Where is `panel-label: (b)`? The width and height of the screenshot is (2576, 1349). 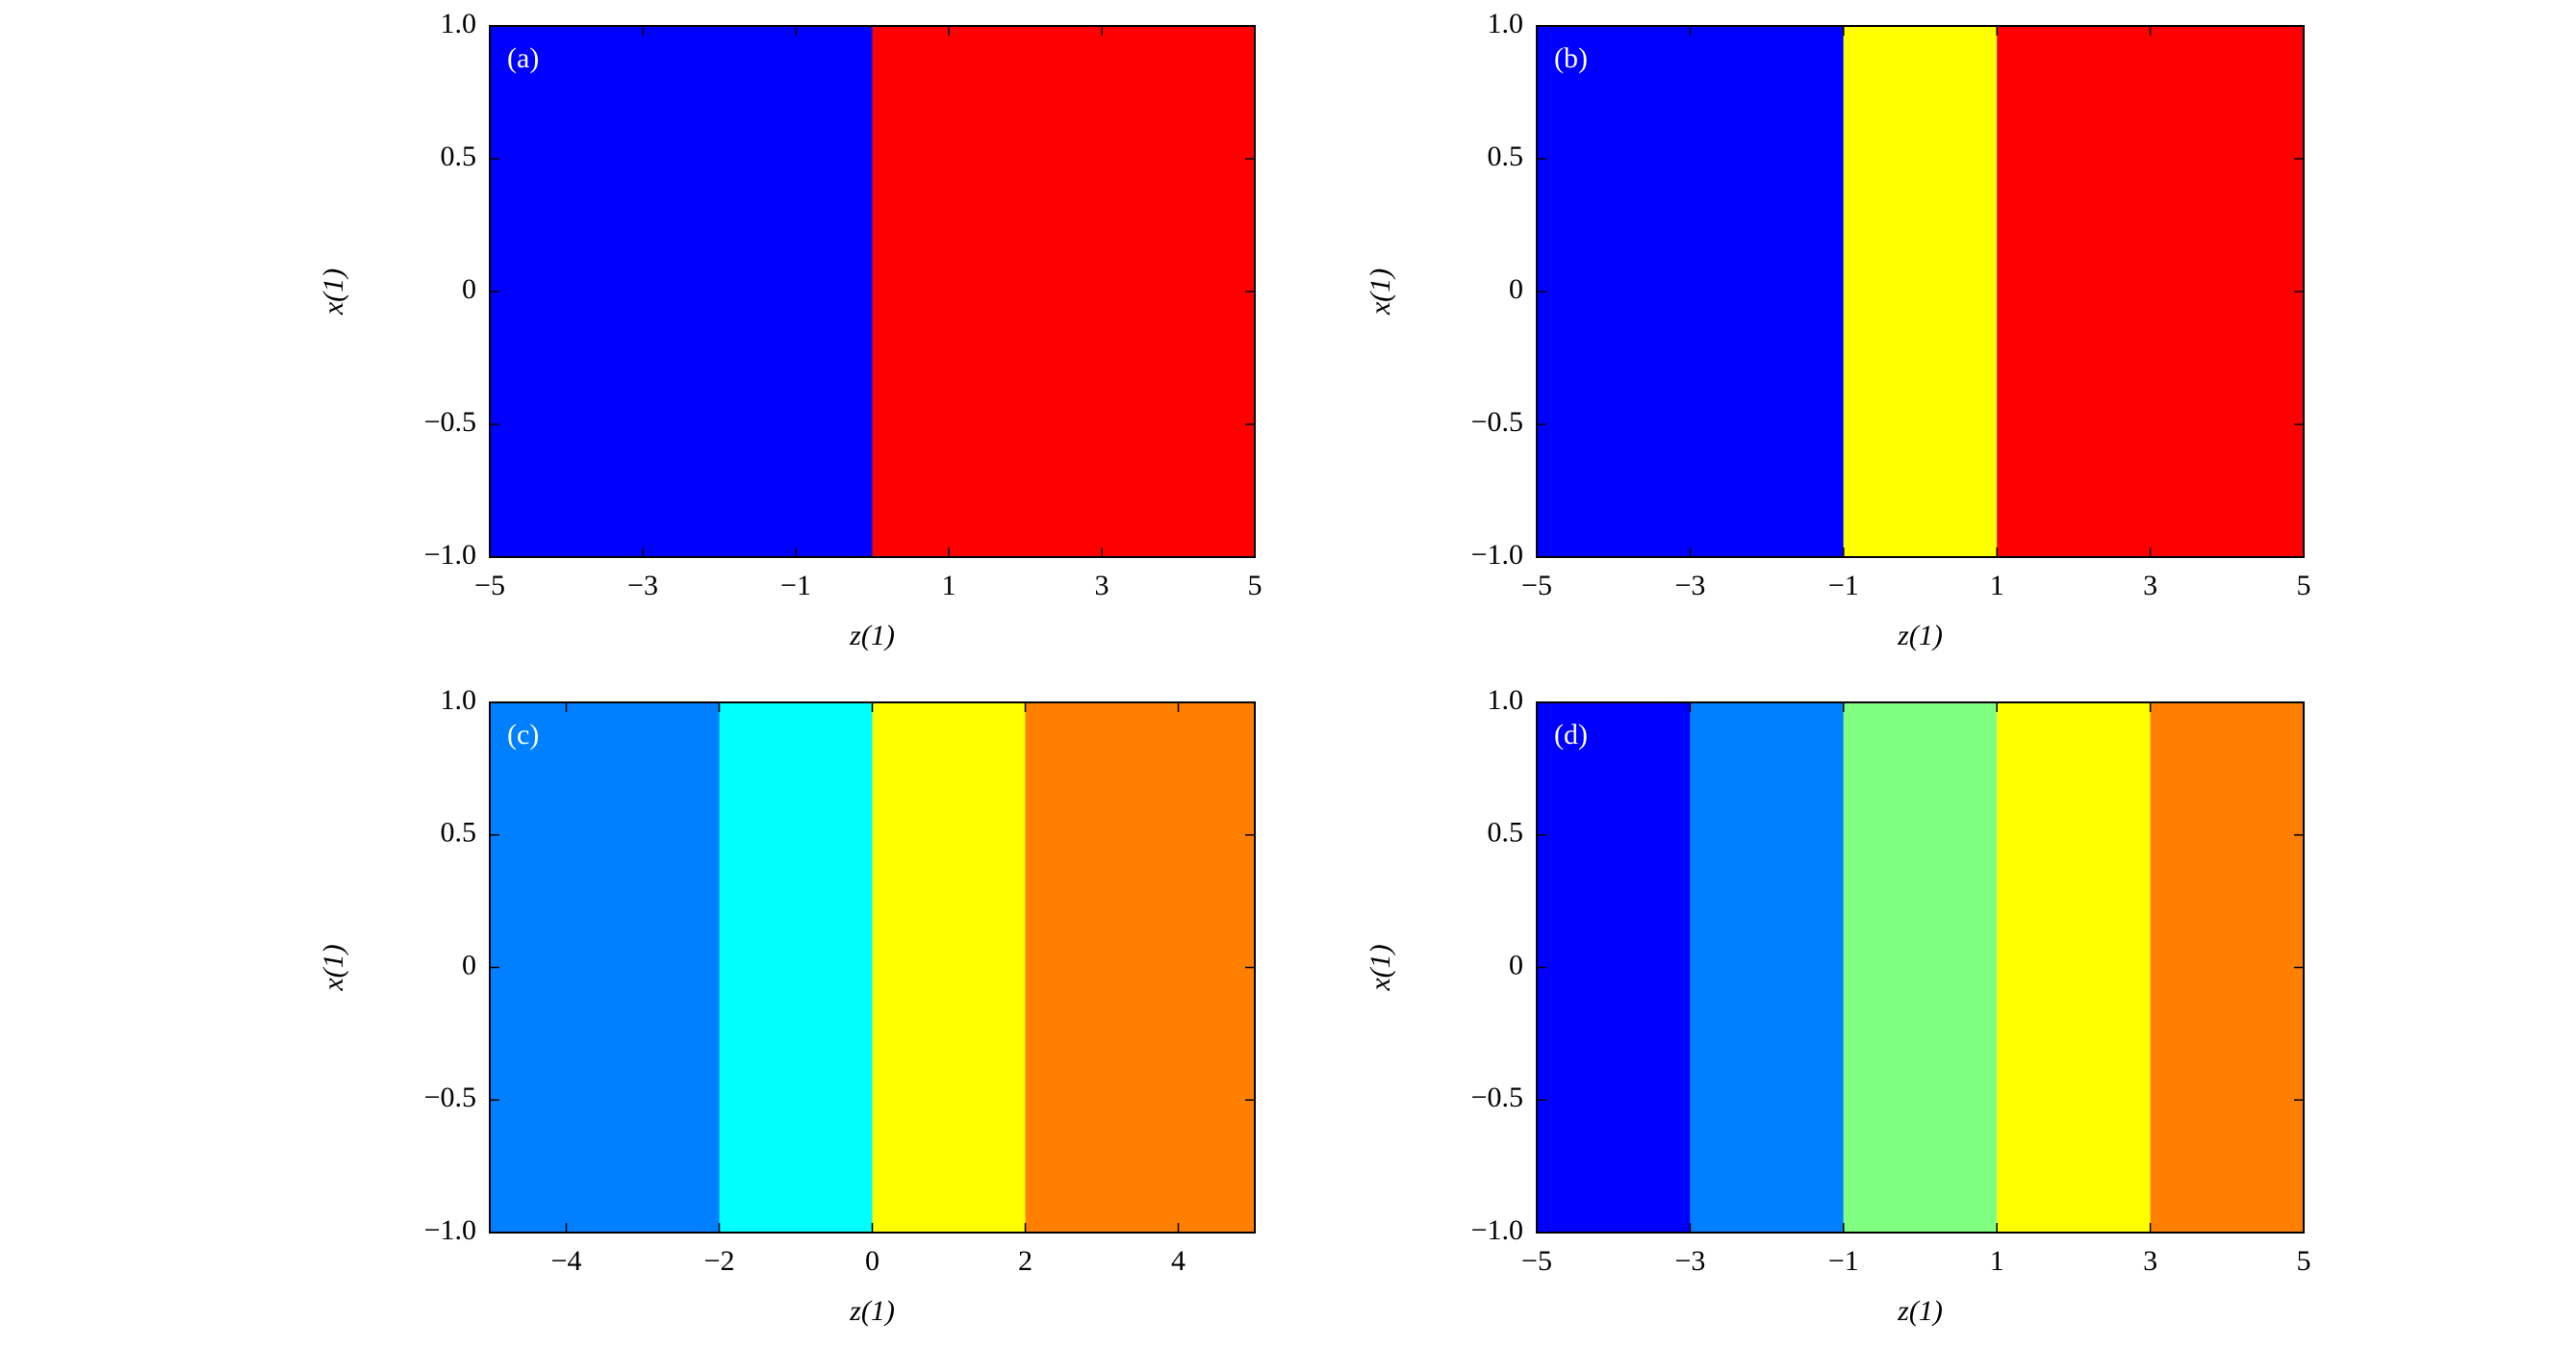
panel-label: (b) is located at coordinates (1571, 58).